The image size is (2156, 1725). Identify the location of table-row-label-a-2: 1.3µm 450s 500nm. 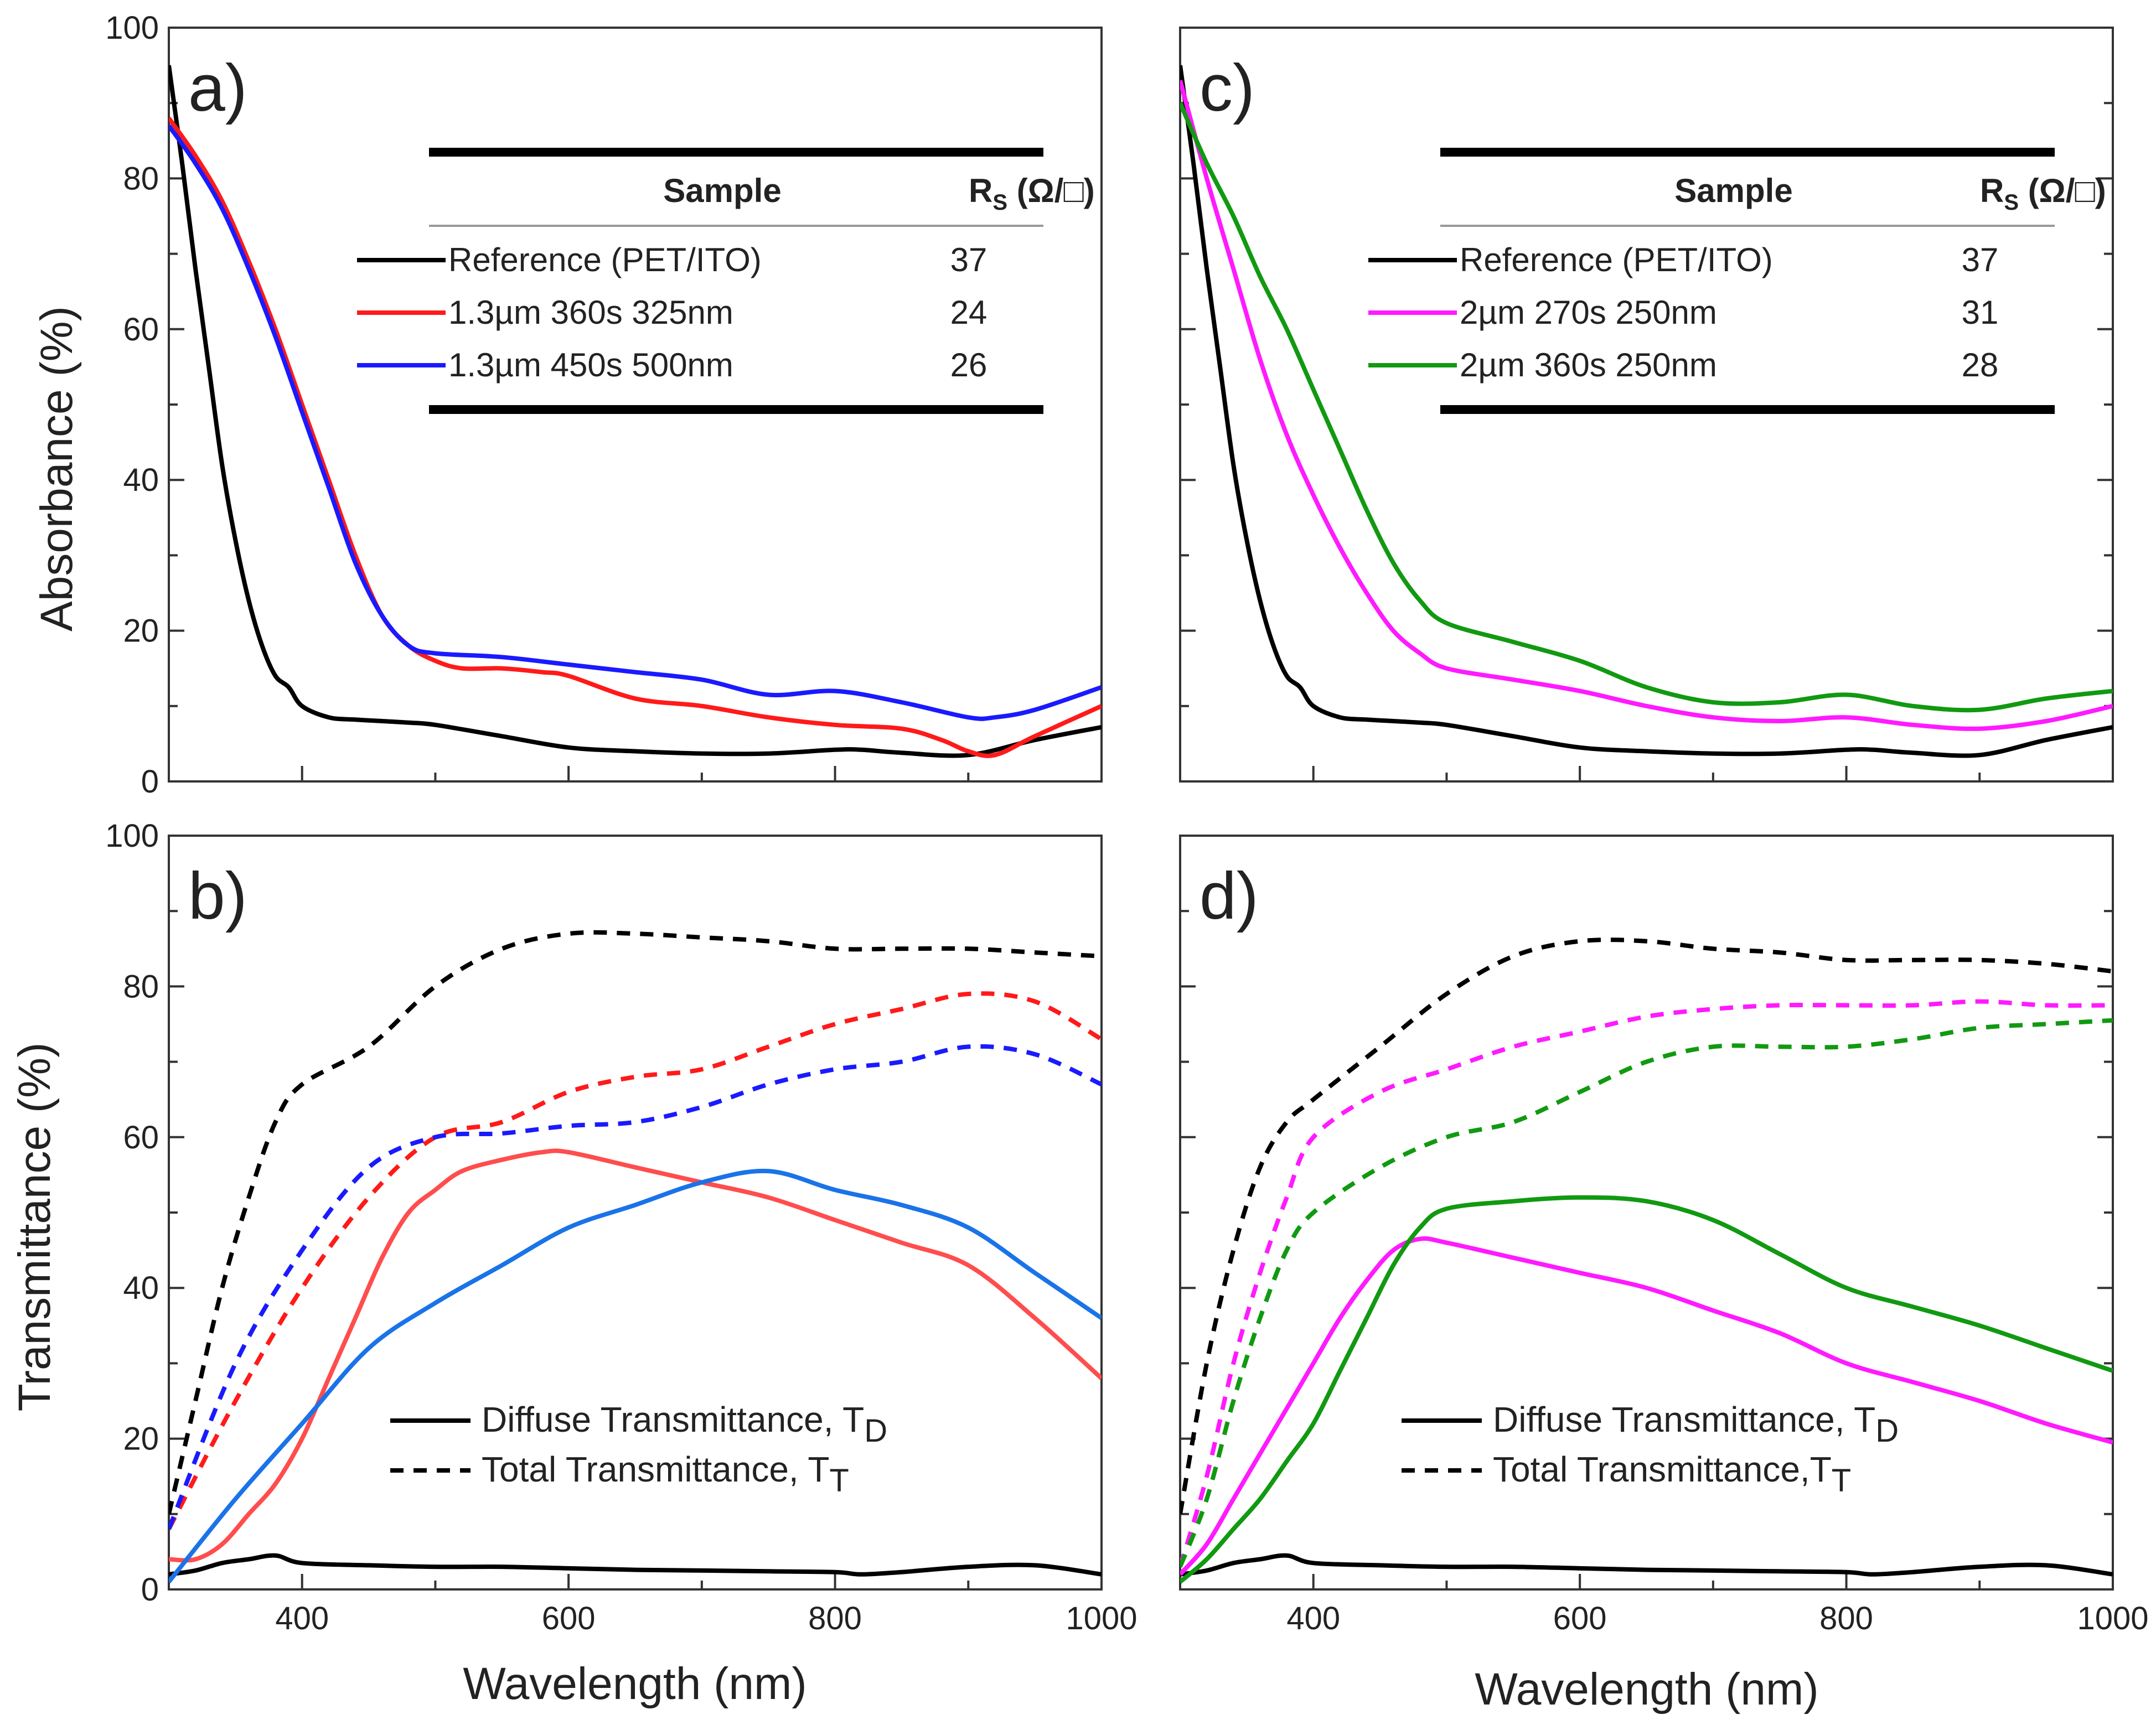
(590, 365).